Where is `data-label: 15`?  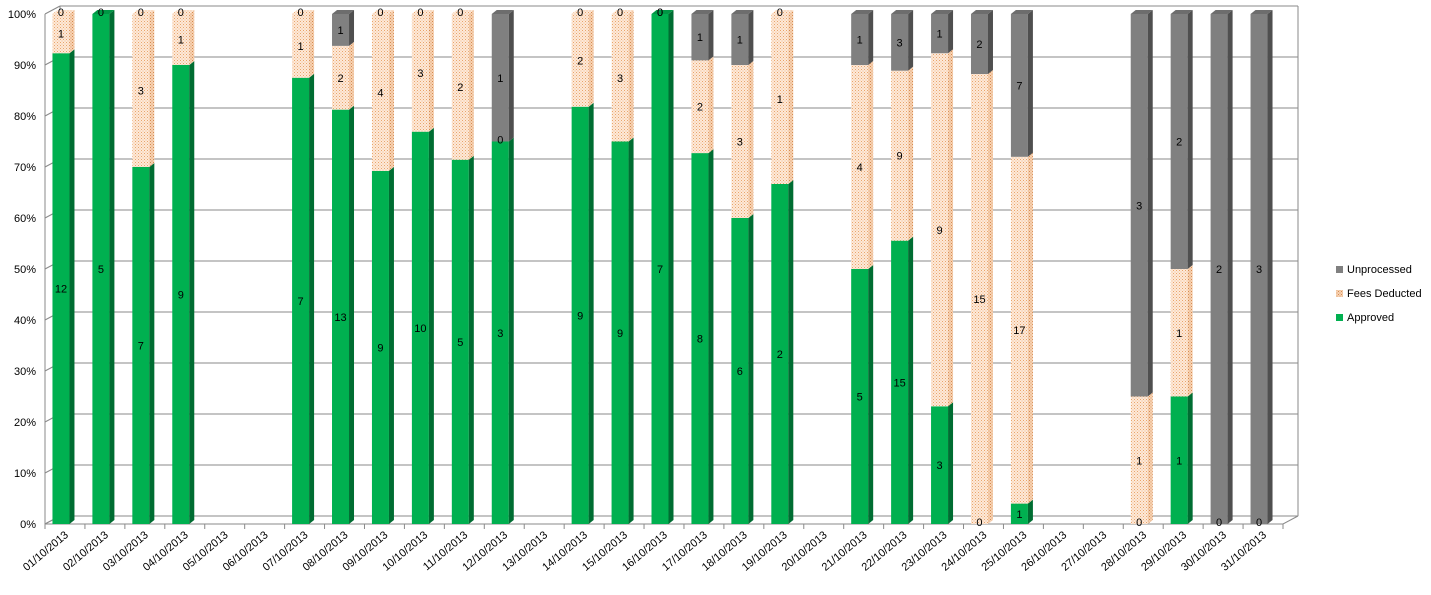 data-label: 15 is located at coordinates (979, 300).